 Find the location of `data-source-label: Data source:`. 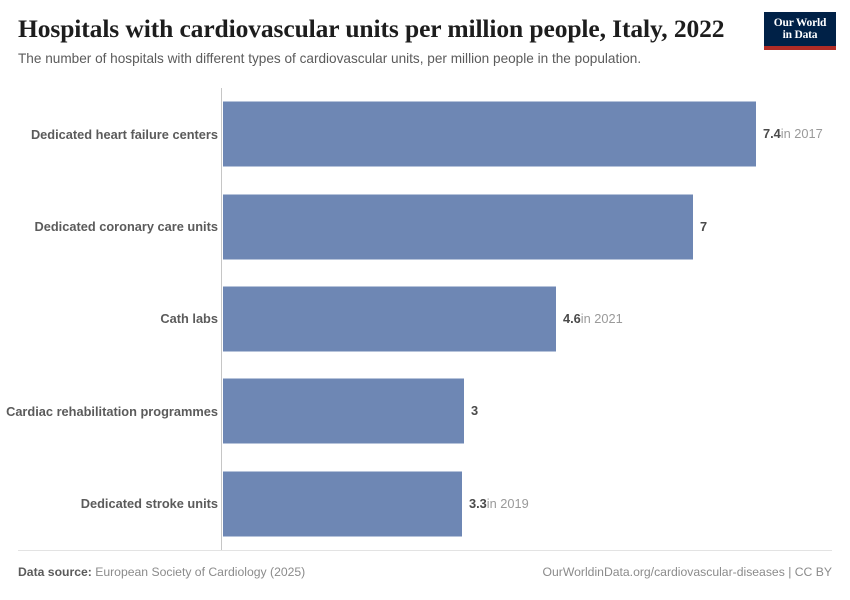

data-source-label: Data source: is located at coordinates (55, 572).